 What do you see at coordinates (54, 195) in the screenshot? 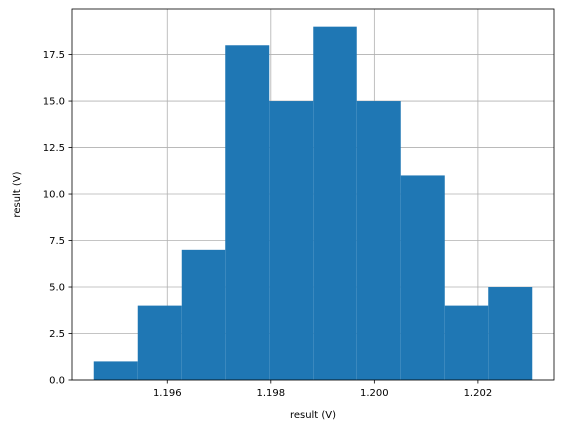
I see `y-tick-label-4: 10.0` at bounding box center [54, 195].